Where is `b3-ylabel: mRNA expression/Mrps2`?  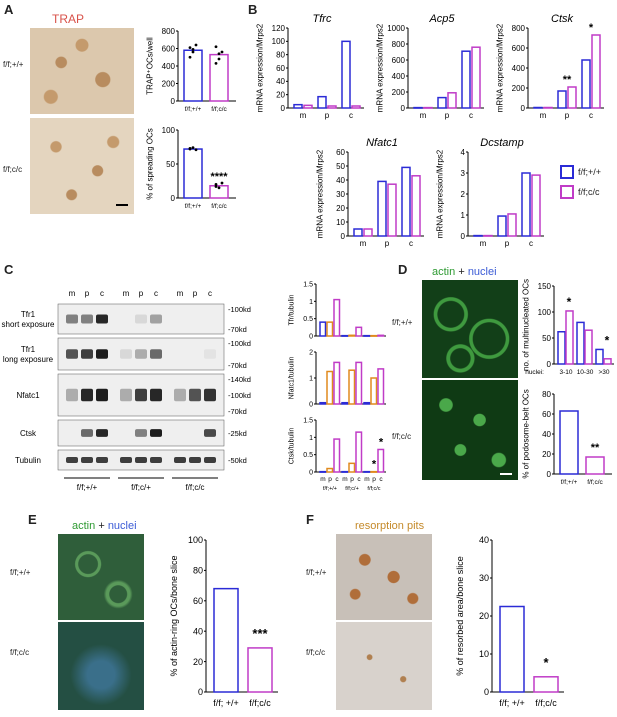
b3-ylabel: mRNA expression/Mrps2 is located at coordinates (319, 193).